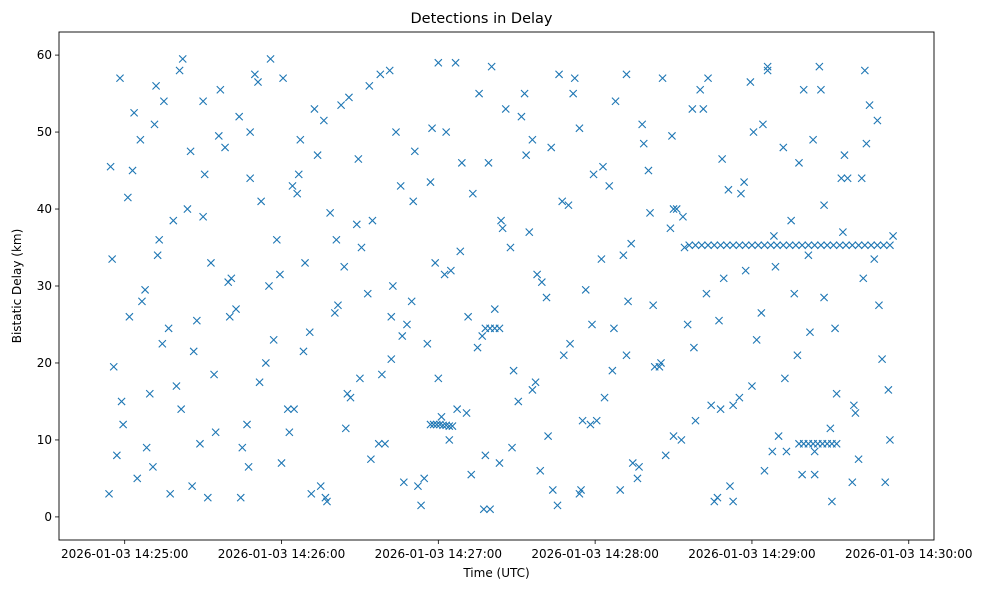 This screenshot has height=590, width=986. What do you see at coordinates (44, 209) in the screenshot?
I see `y-tick-label: 40` at bounding box center [44, 209].